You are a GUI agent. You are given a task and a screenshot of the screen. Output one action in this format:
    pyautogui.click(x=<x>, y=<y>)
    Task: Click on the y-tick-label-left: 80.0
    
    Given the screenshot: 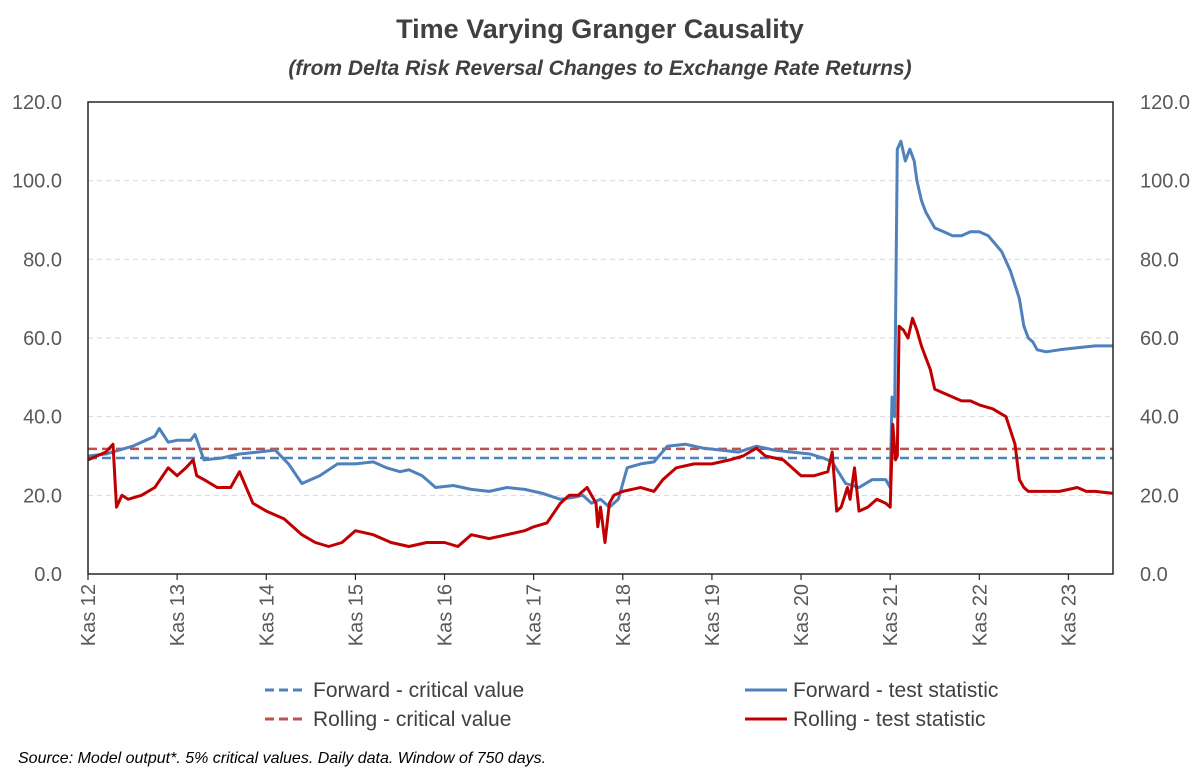 What is the action you would take?
    pyautogui.click(x=42, y=260)
    